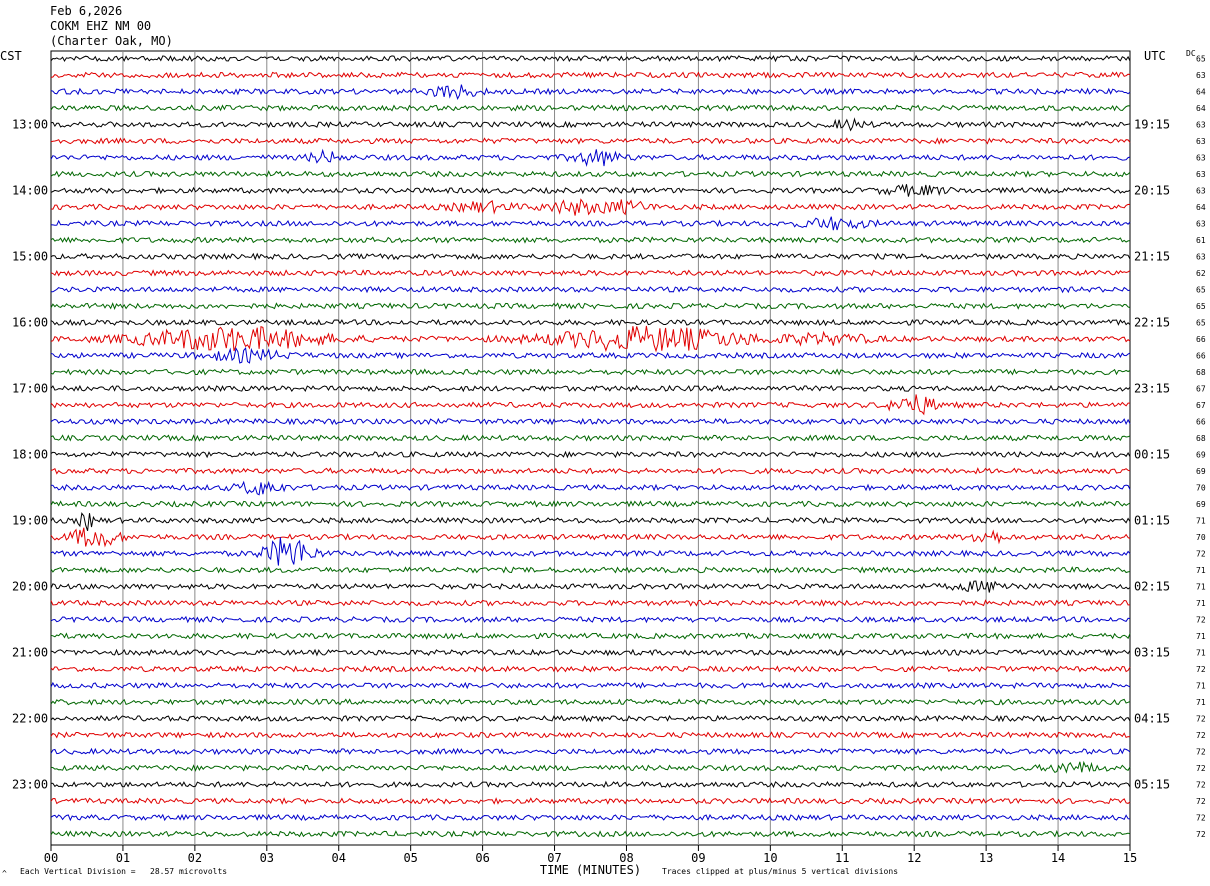 Image resolution: width=1210 pixels, height=886 pixels. I want to click on x-tick-label: 00, so click(51, 858).